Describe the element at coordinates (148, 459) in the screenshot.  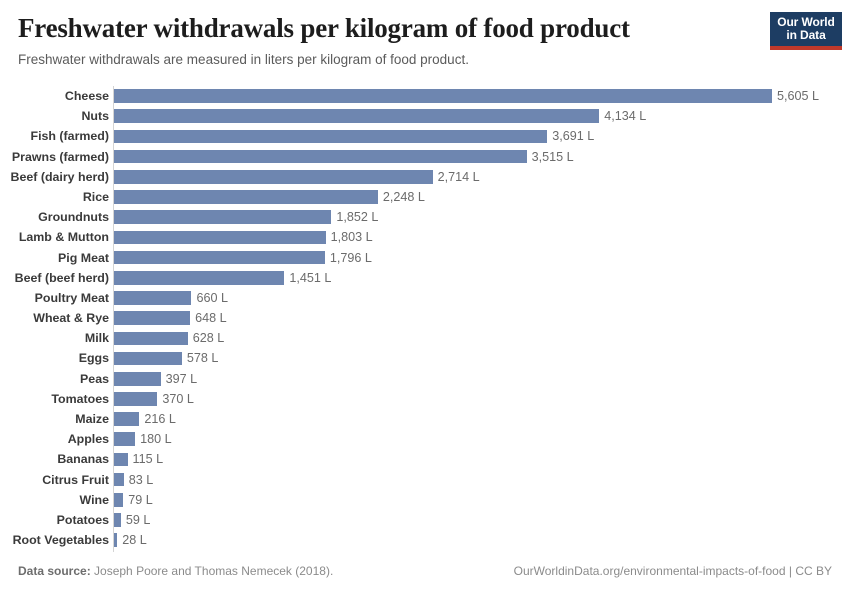
I see `bar-value-label: 115 L` at that location.